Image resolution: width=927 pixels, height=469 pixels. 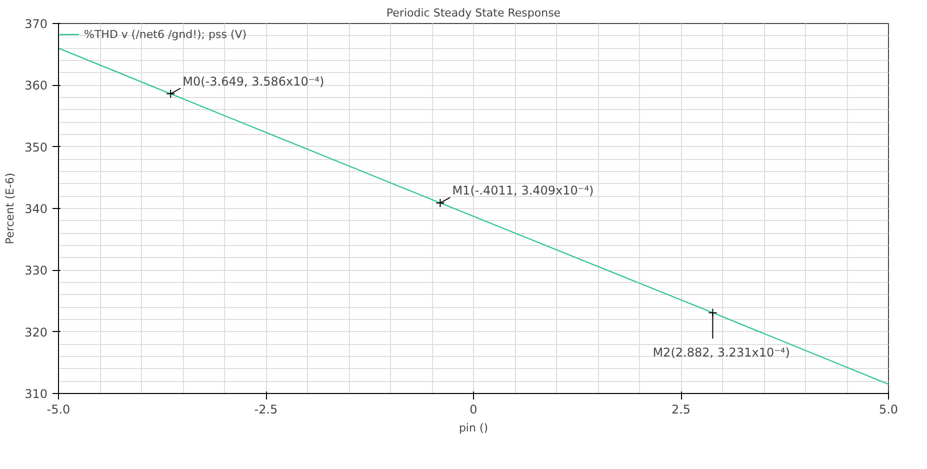 I want to click on x-tick-label: 2.5, so click(x=681, y=409).